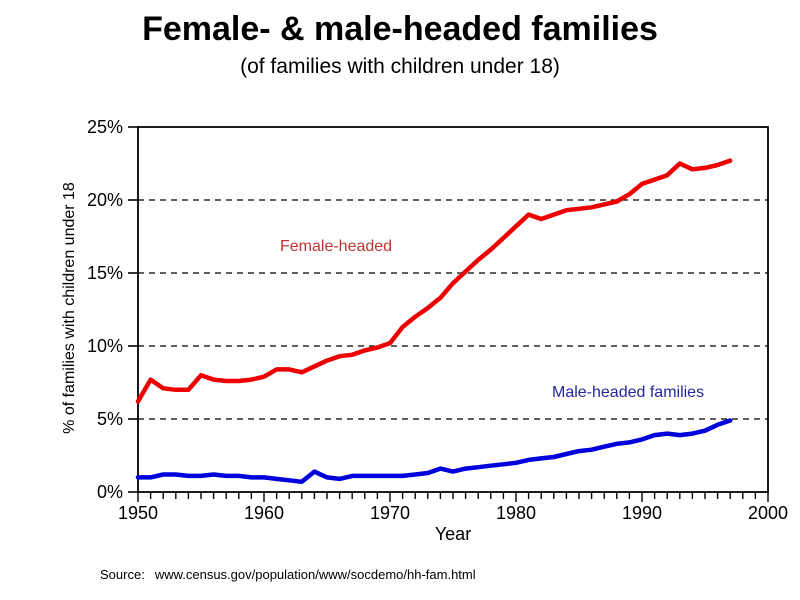 This screenshot has height=600, width=800. What do you see at coordinates (453, 534) in the screenshot?
I see `x-axis-label: Year` at bounding box center [453, 534].